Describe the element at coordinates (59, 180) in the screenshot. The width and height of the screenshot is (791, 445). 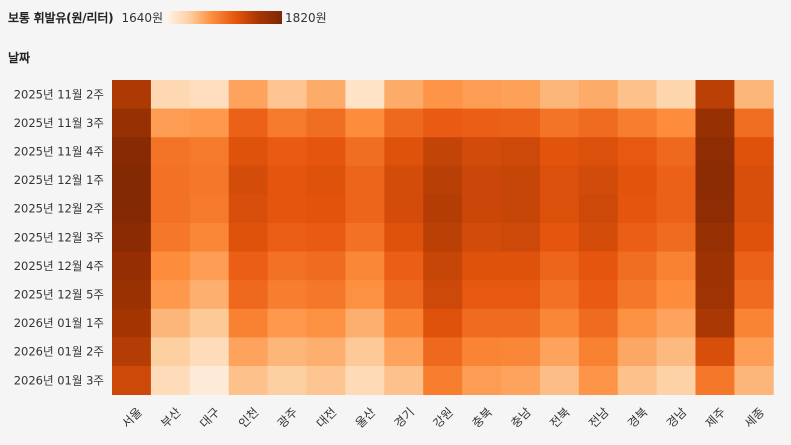
I see `y-tick-label: 2025년 12월 1주` at that location.